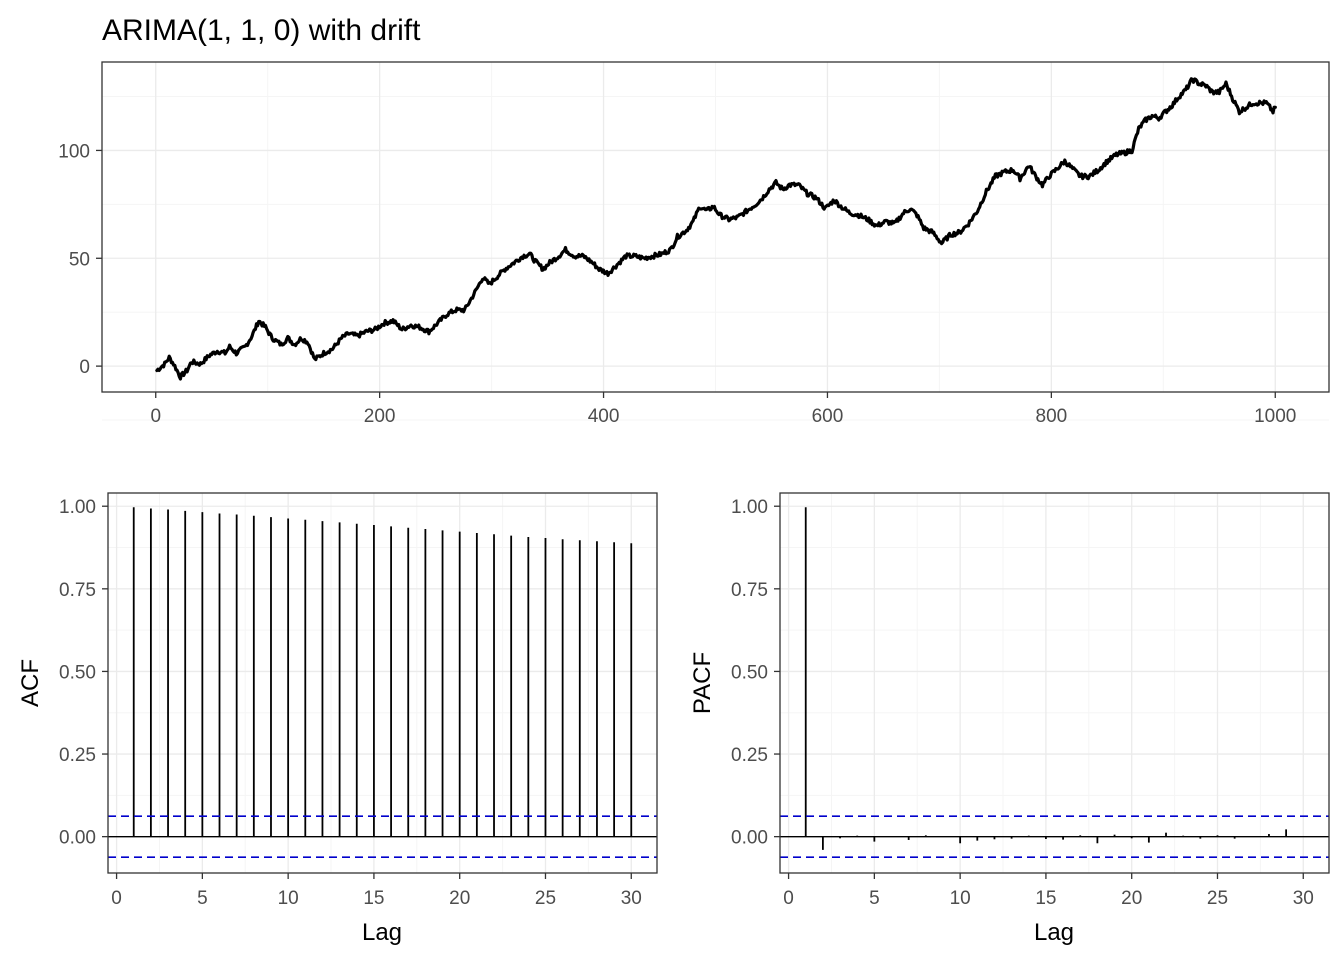 This screenshot has height=960, width=1344. I want to click on acf-plot, so click(382, 682).